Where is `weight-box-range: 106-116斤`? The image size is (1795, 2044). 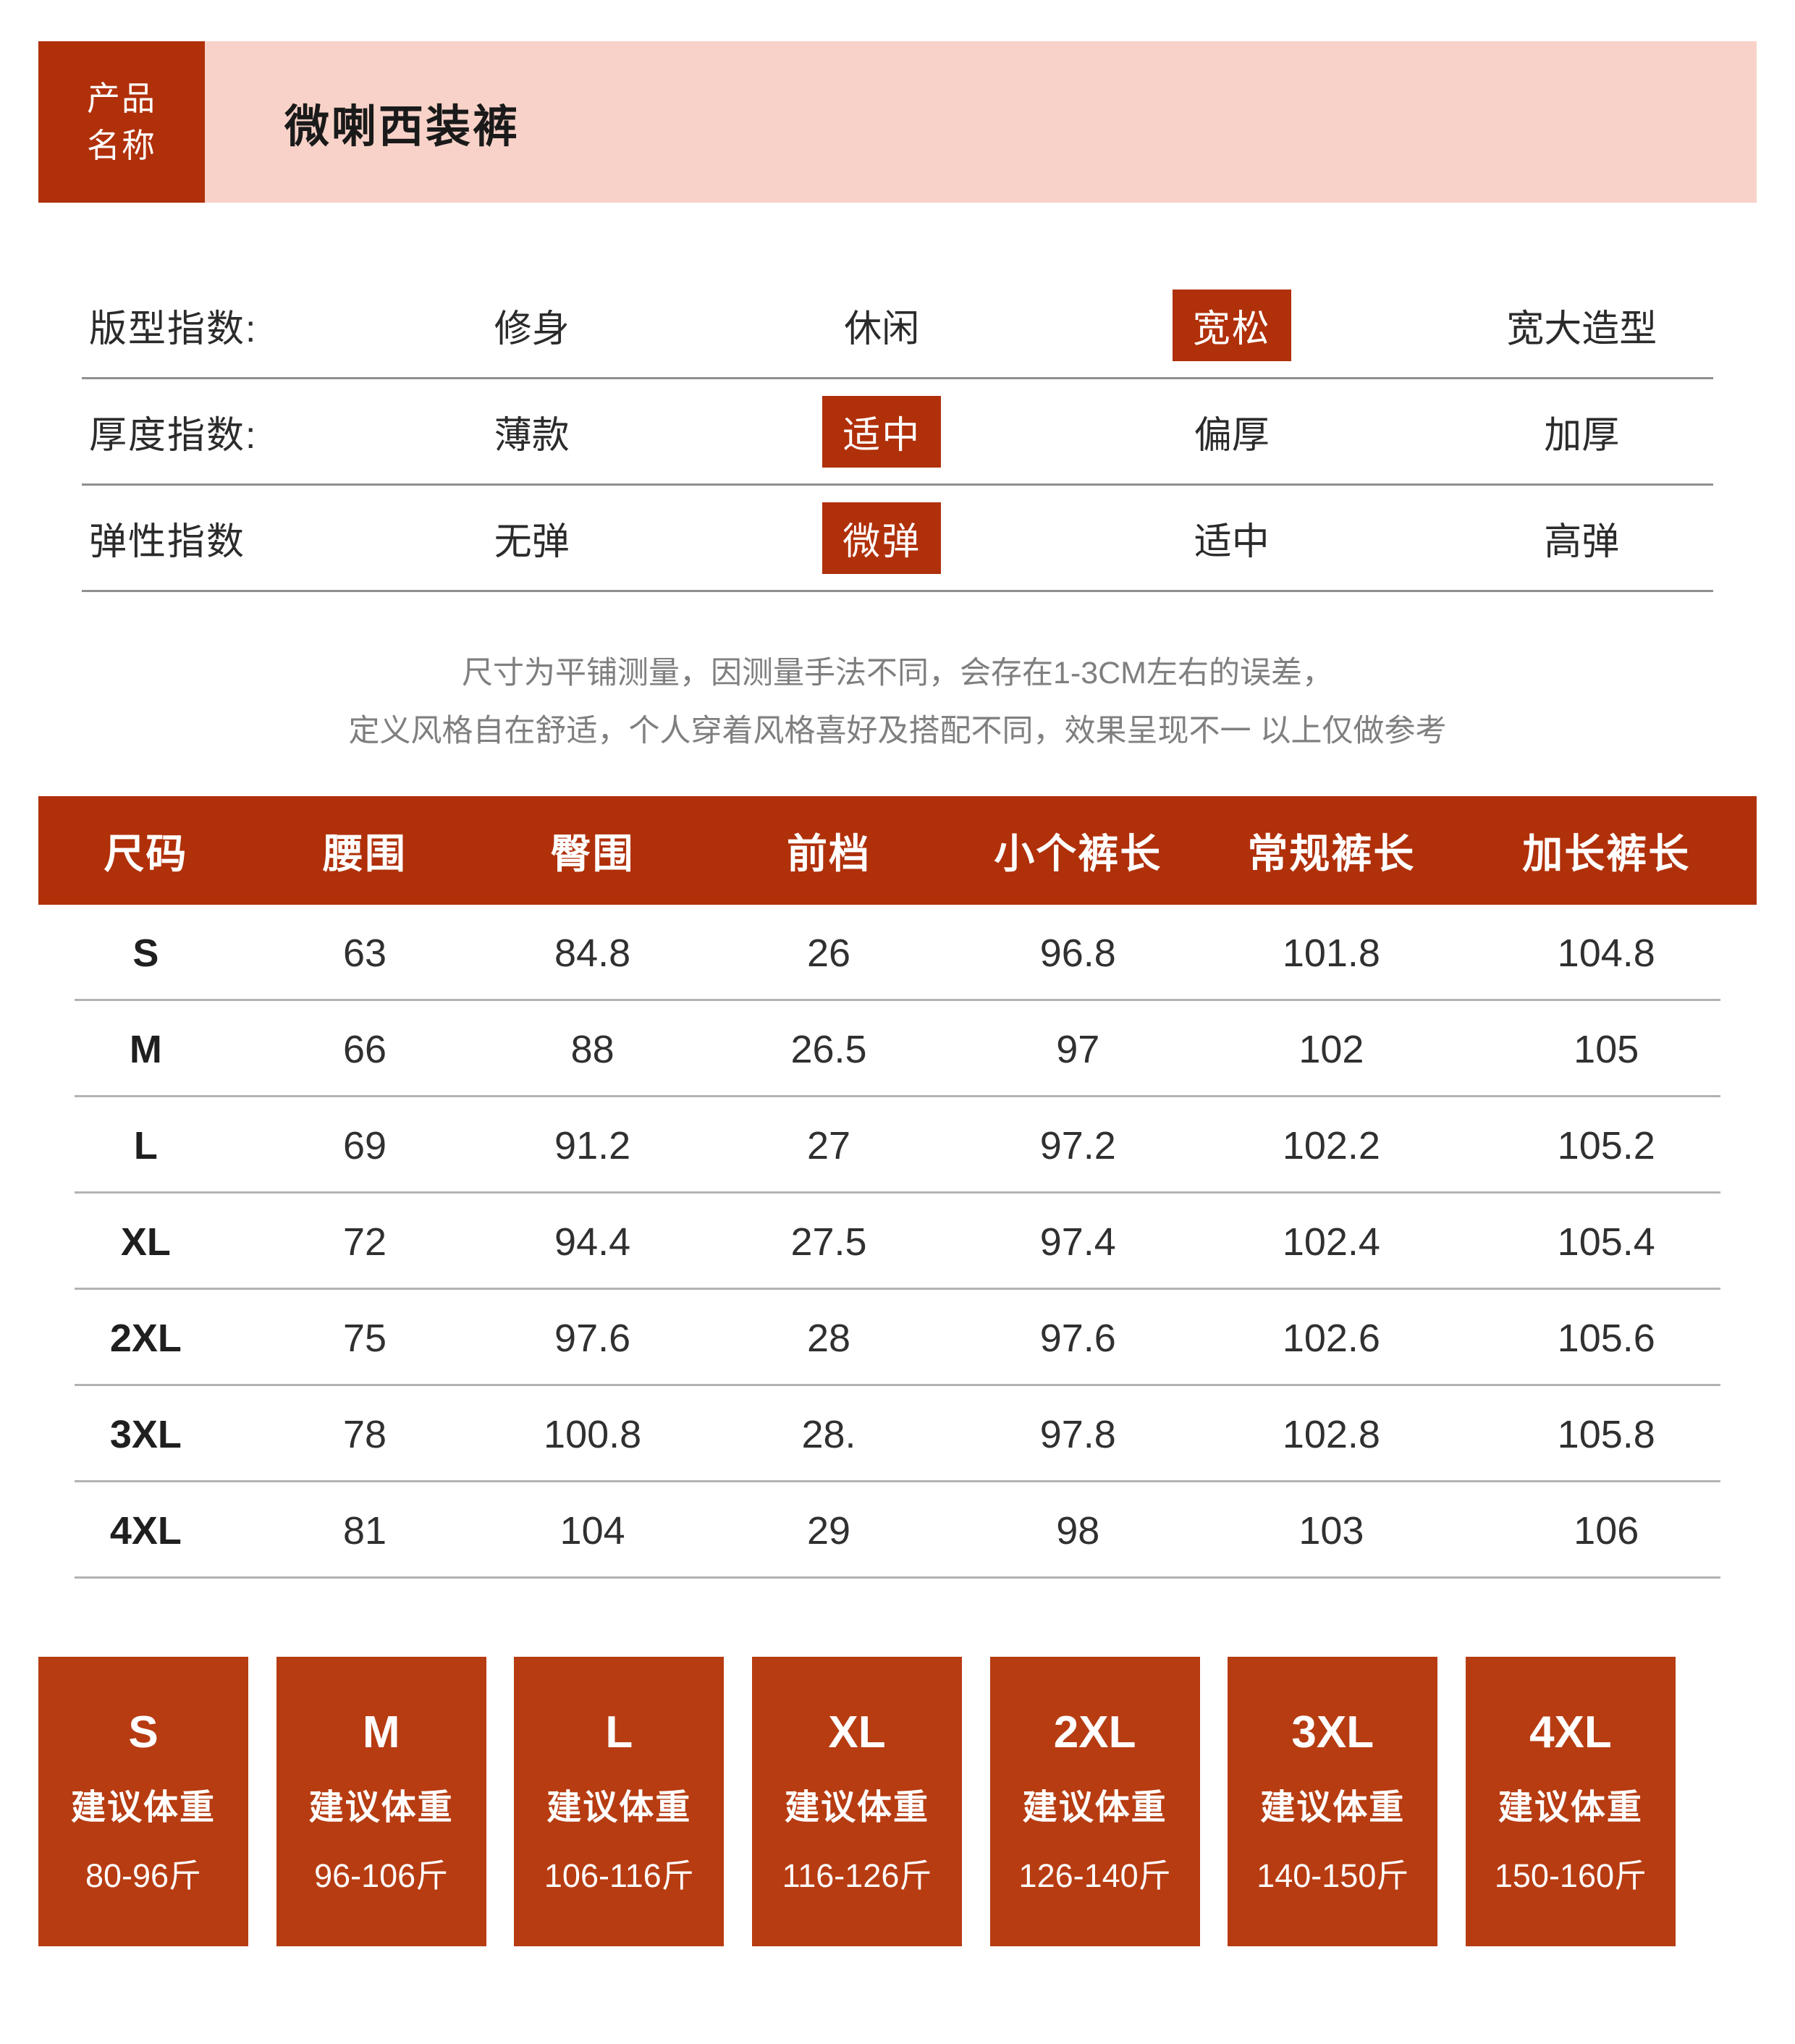
weight-box-range: 106-116斤 is located at coordinates (619, 1875).